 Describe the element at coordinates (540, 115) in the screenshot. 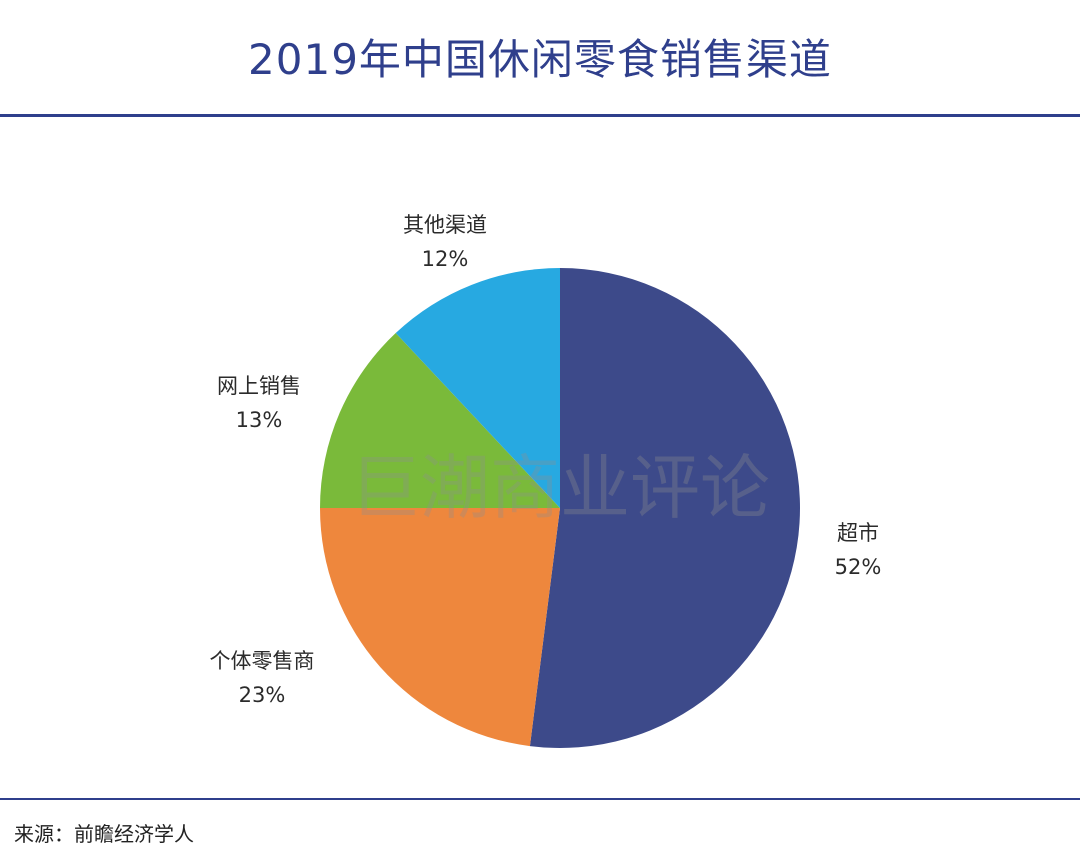

I see `title-divider` at that location.